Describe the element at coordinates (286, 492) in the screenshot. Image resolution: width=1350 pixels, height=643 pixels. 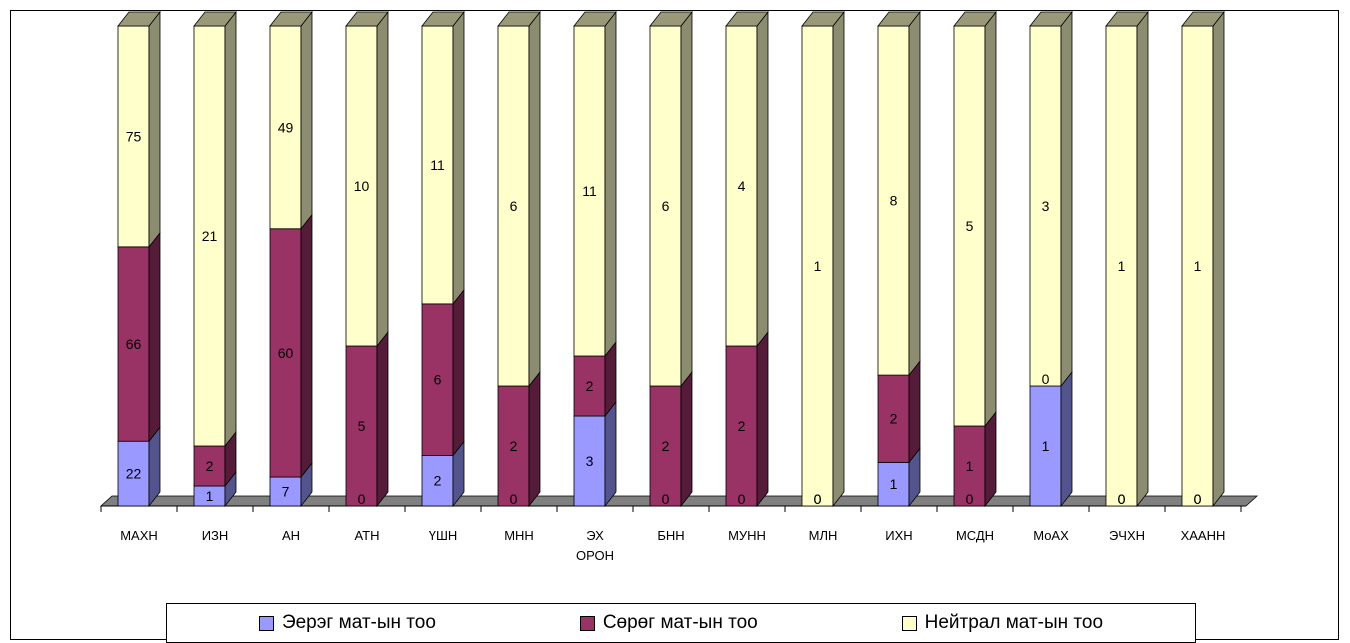
I see `data-label: 7` at that location.